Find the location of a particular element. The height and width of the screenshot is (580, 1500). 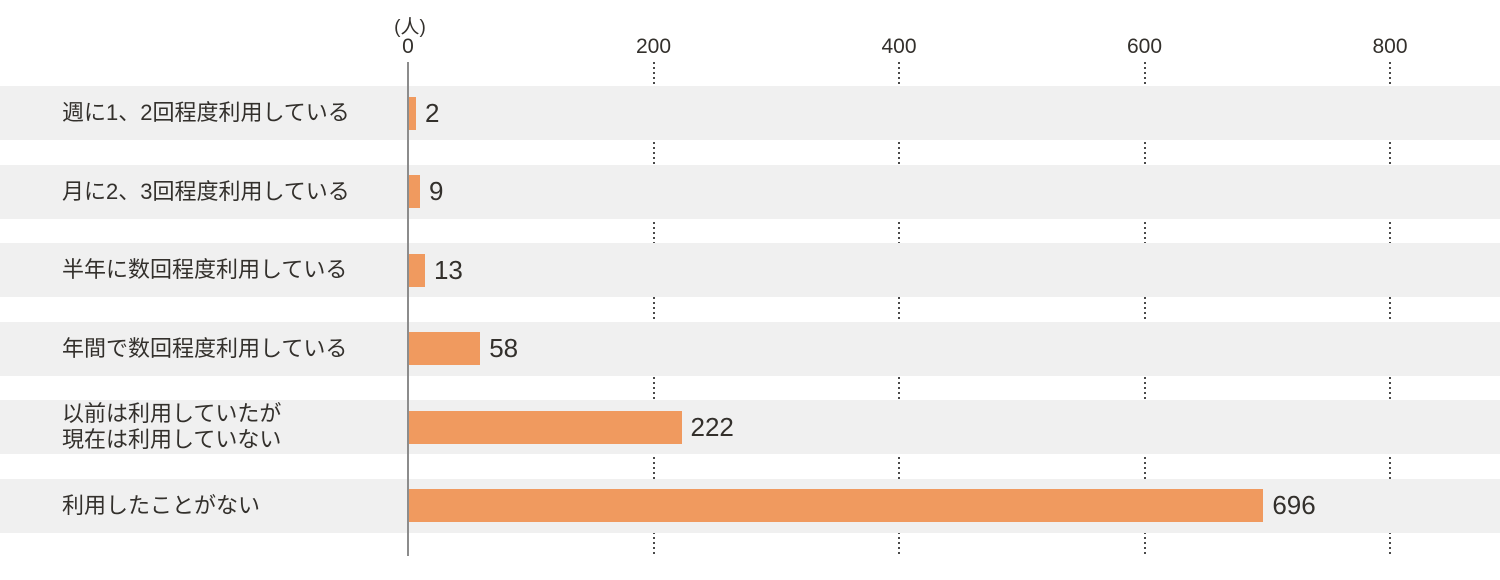

value-label: 9 is located at coordinates (436, 191).